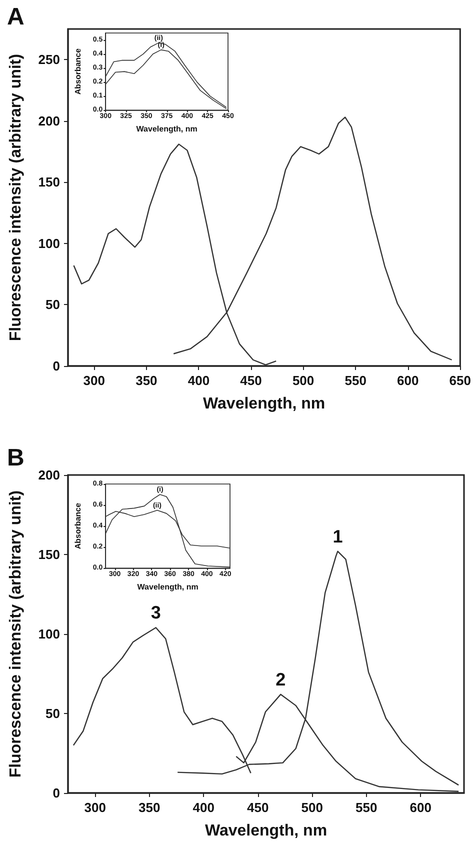 Image resolution: width=474 pixels, height=844 pixels. What do you see at coordinates (49, 60) in the screenshot?
I see `y-tick-label: 250` at bounding box center [49, 60].